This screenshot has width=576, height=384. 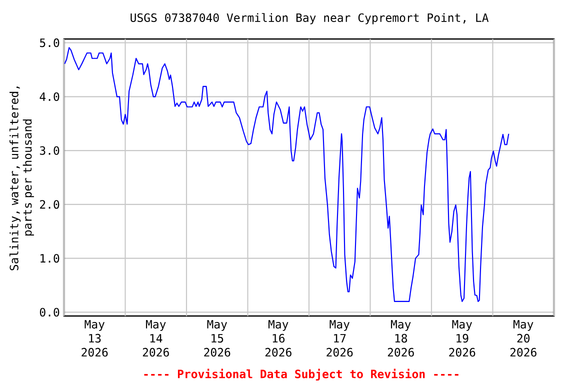 I want to click on x-tick-label: May 16 2026, so click(x=278, y=338).